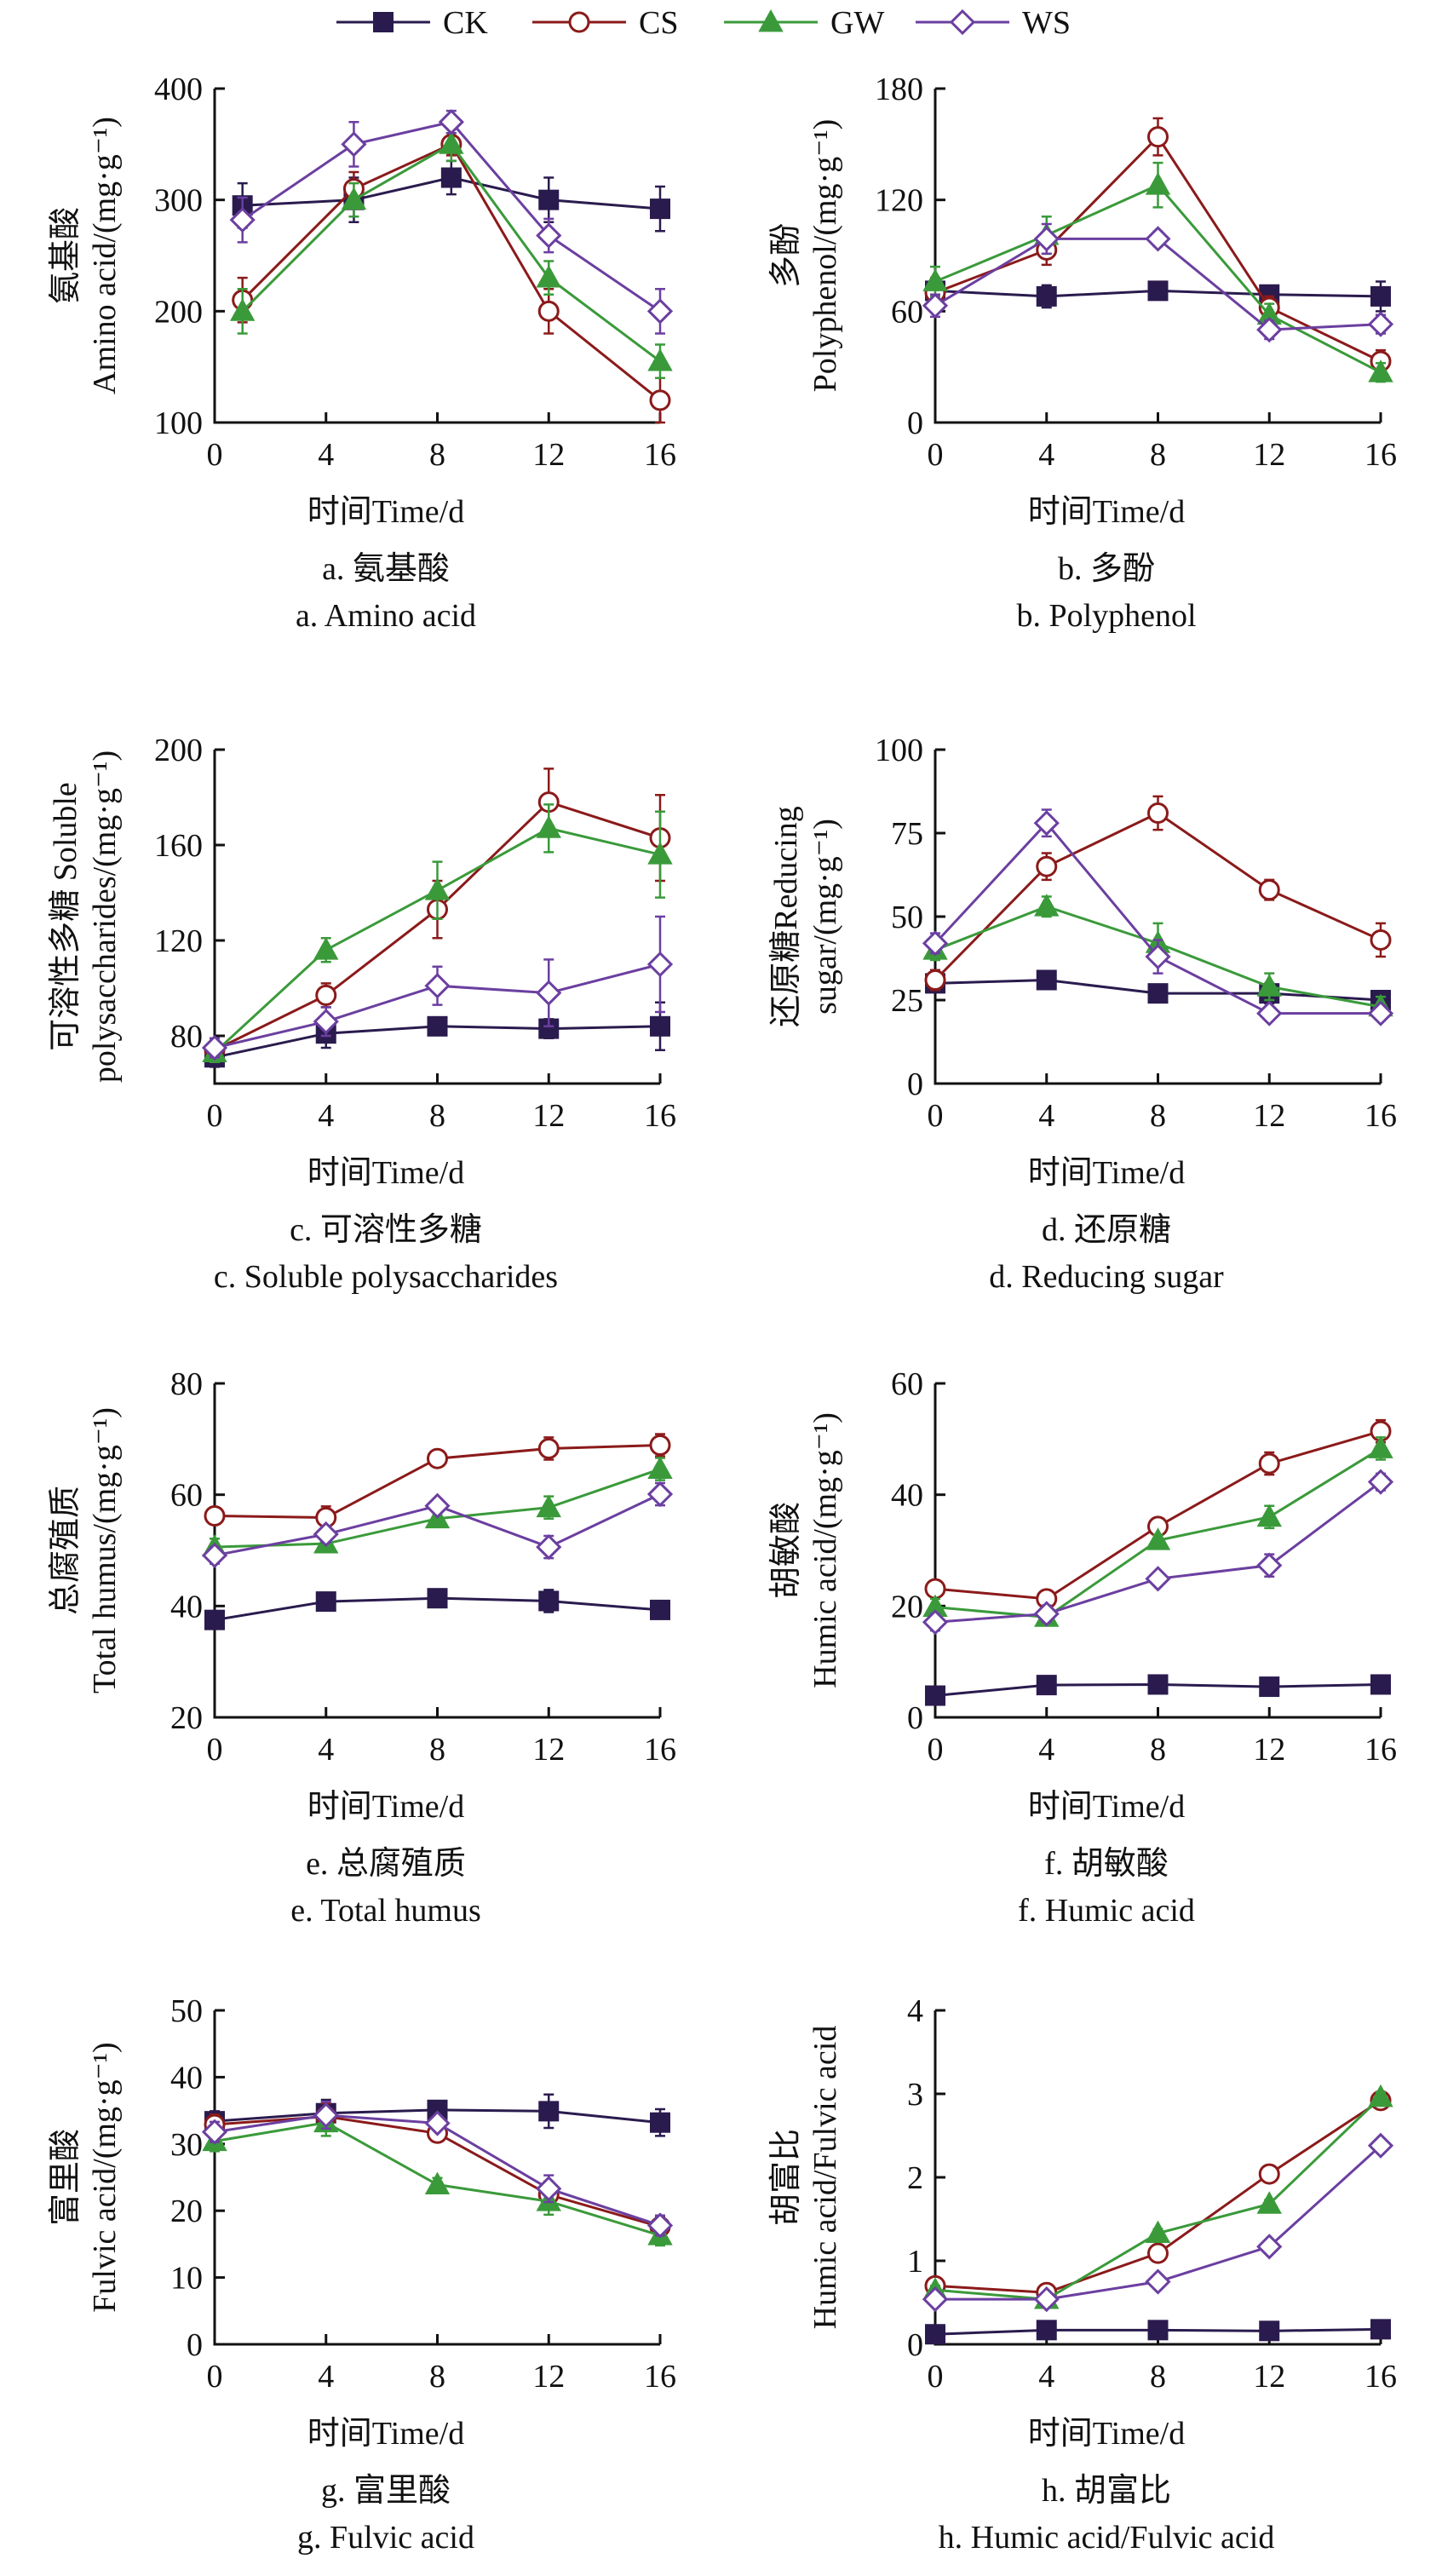 The width and height of the screenshot is (1442, 2576). What do you see at coordinates (186, 1384) in the screenshot?
I see `y-tick-label: 80` at bounding box center [186, 1384].